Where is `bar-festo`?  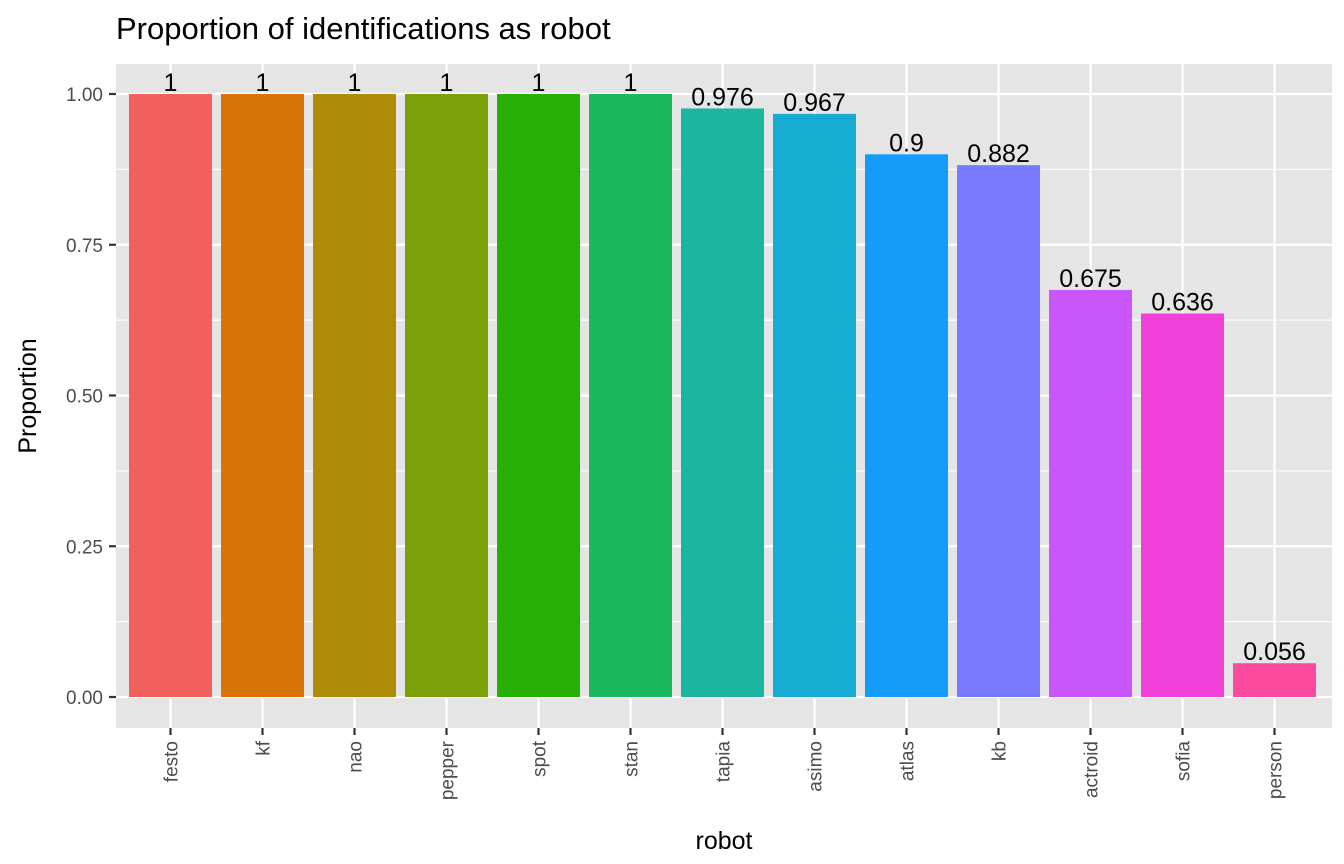
bar-festo is located at coordinates (170, 395).